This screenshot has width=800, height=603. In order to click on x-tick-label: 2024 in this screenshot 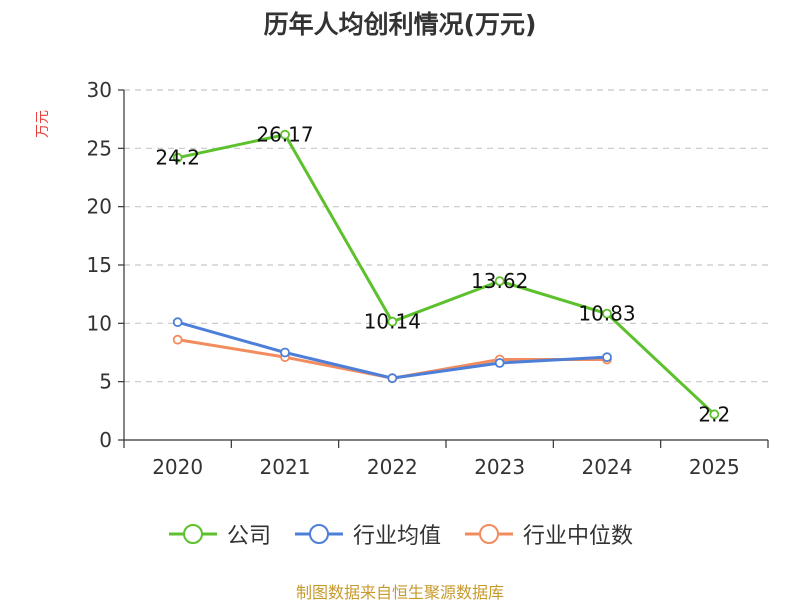, I will do `click(607, 467)`.